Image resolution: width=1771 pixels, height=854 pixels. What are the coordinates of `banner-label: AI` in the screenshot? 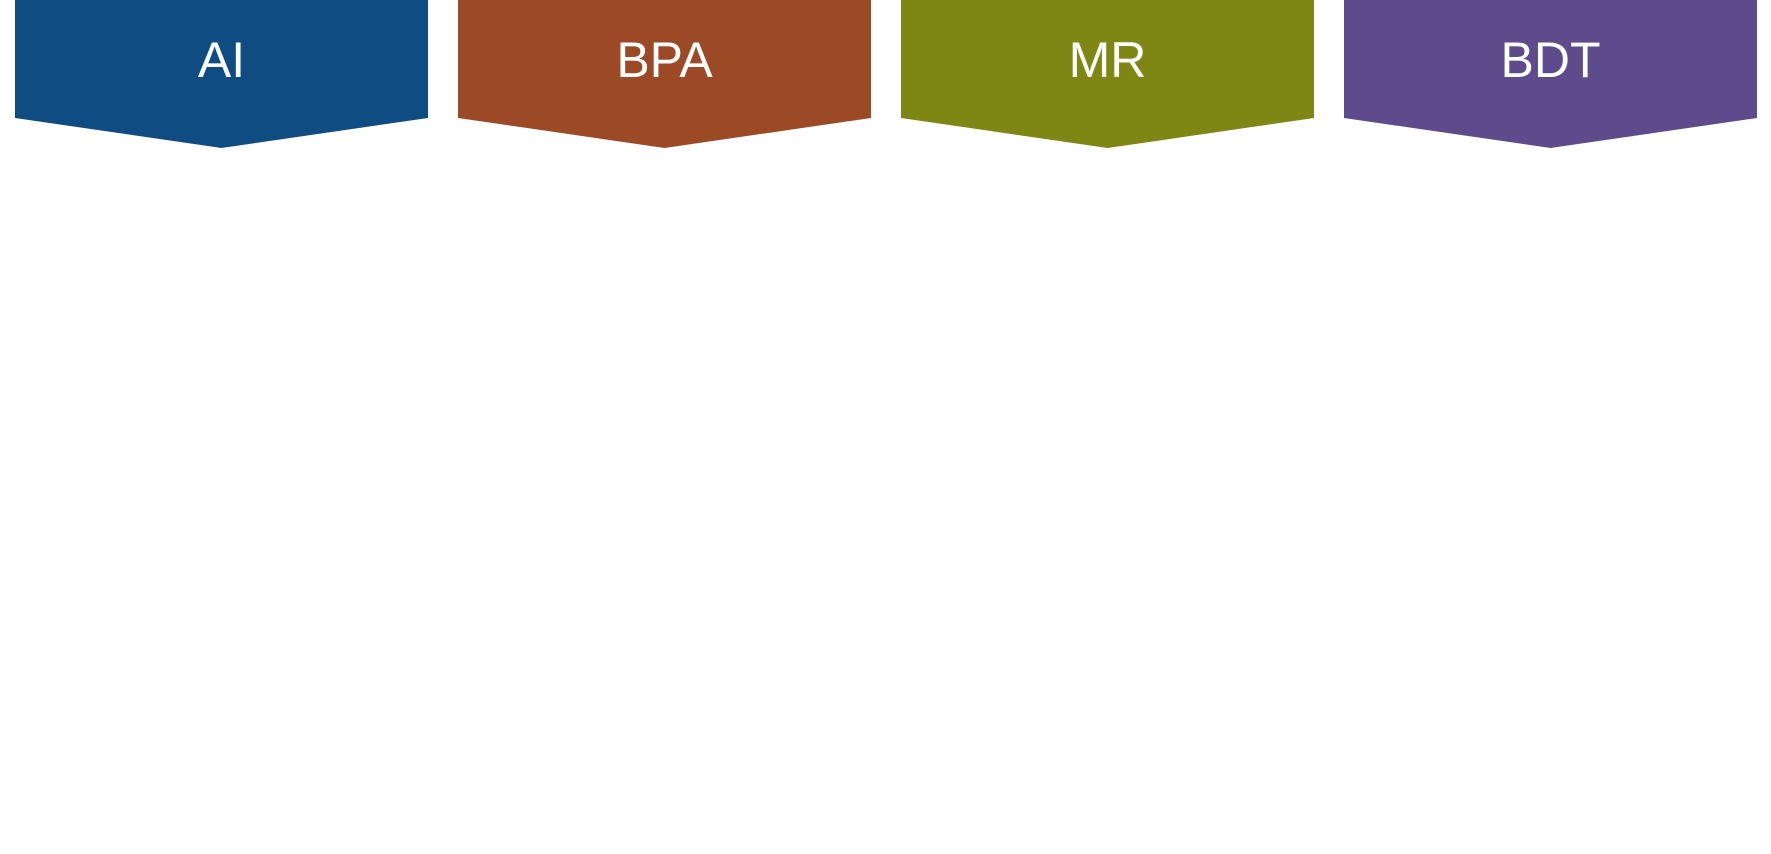 It's located at (221, 60).